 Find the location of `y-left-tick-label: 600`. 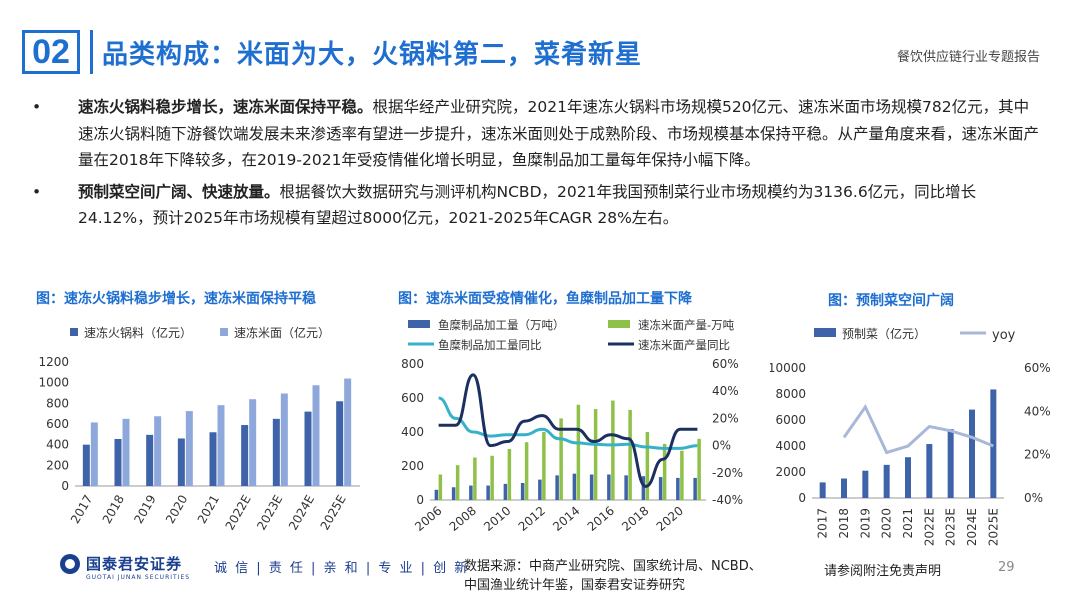

y-left-tick-label: 600 is located at coordinates (412, 398).